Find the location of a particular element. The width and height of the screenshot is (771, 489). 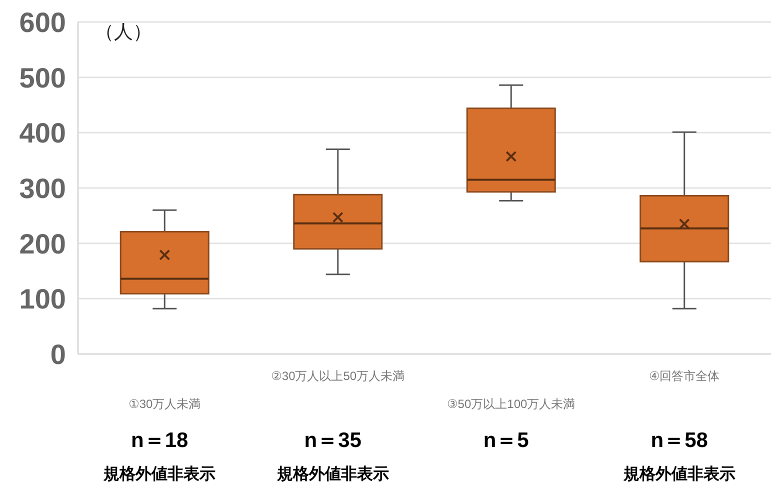

y-tick-label: 400 is located at coordinates (42, 133).